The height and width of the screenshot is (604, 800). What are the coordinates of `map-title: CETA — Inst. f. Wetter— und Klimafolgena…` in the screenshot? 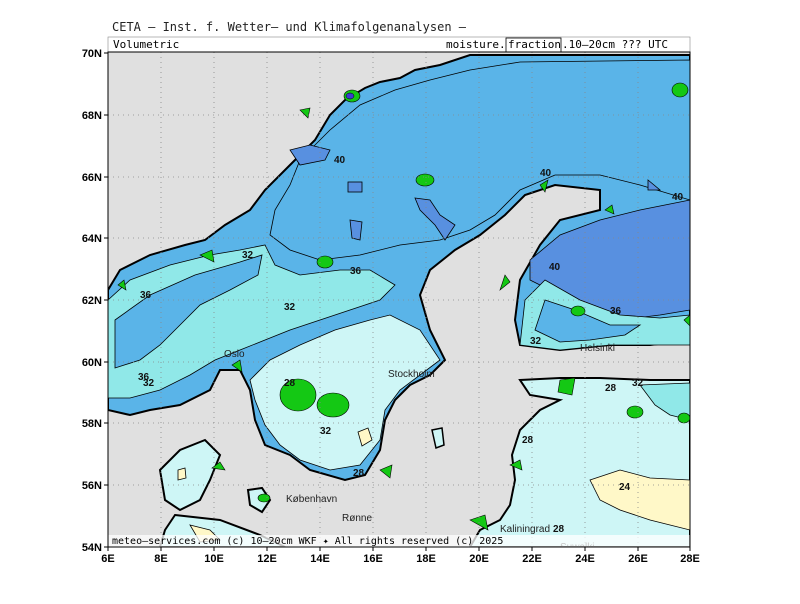 It's located at (289, 27).